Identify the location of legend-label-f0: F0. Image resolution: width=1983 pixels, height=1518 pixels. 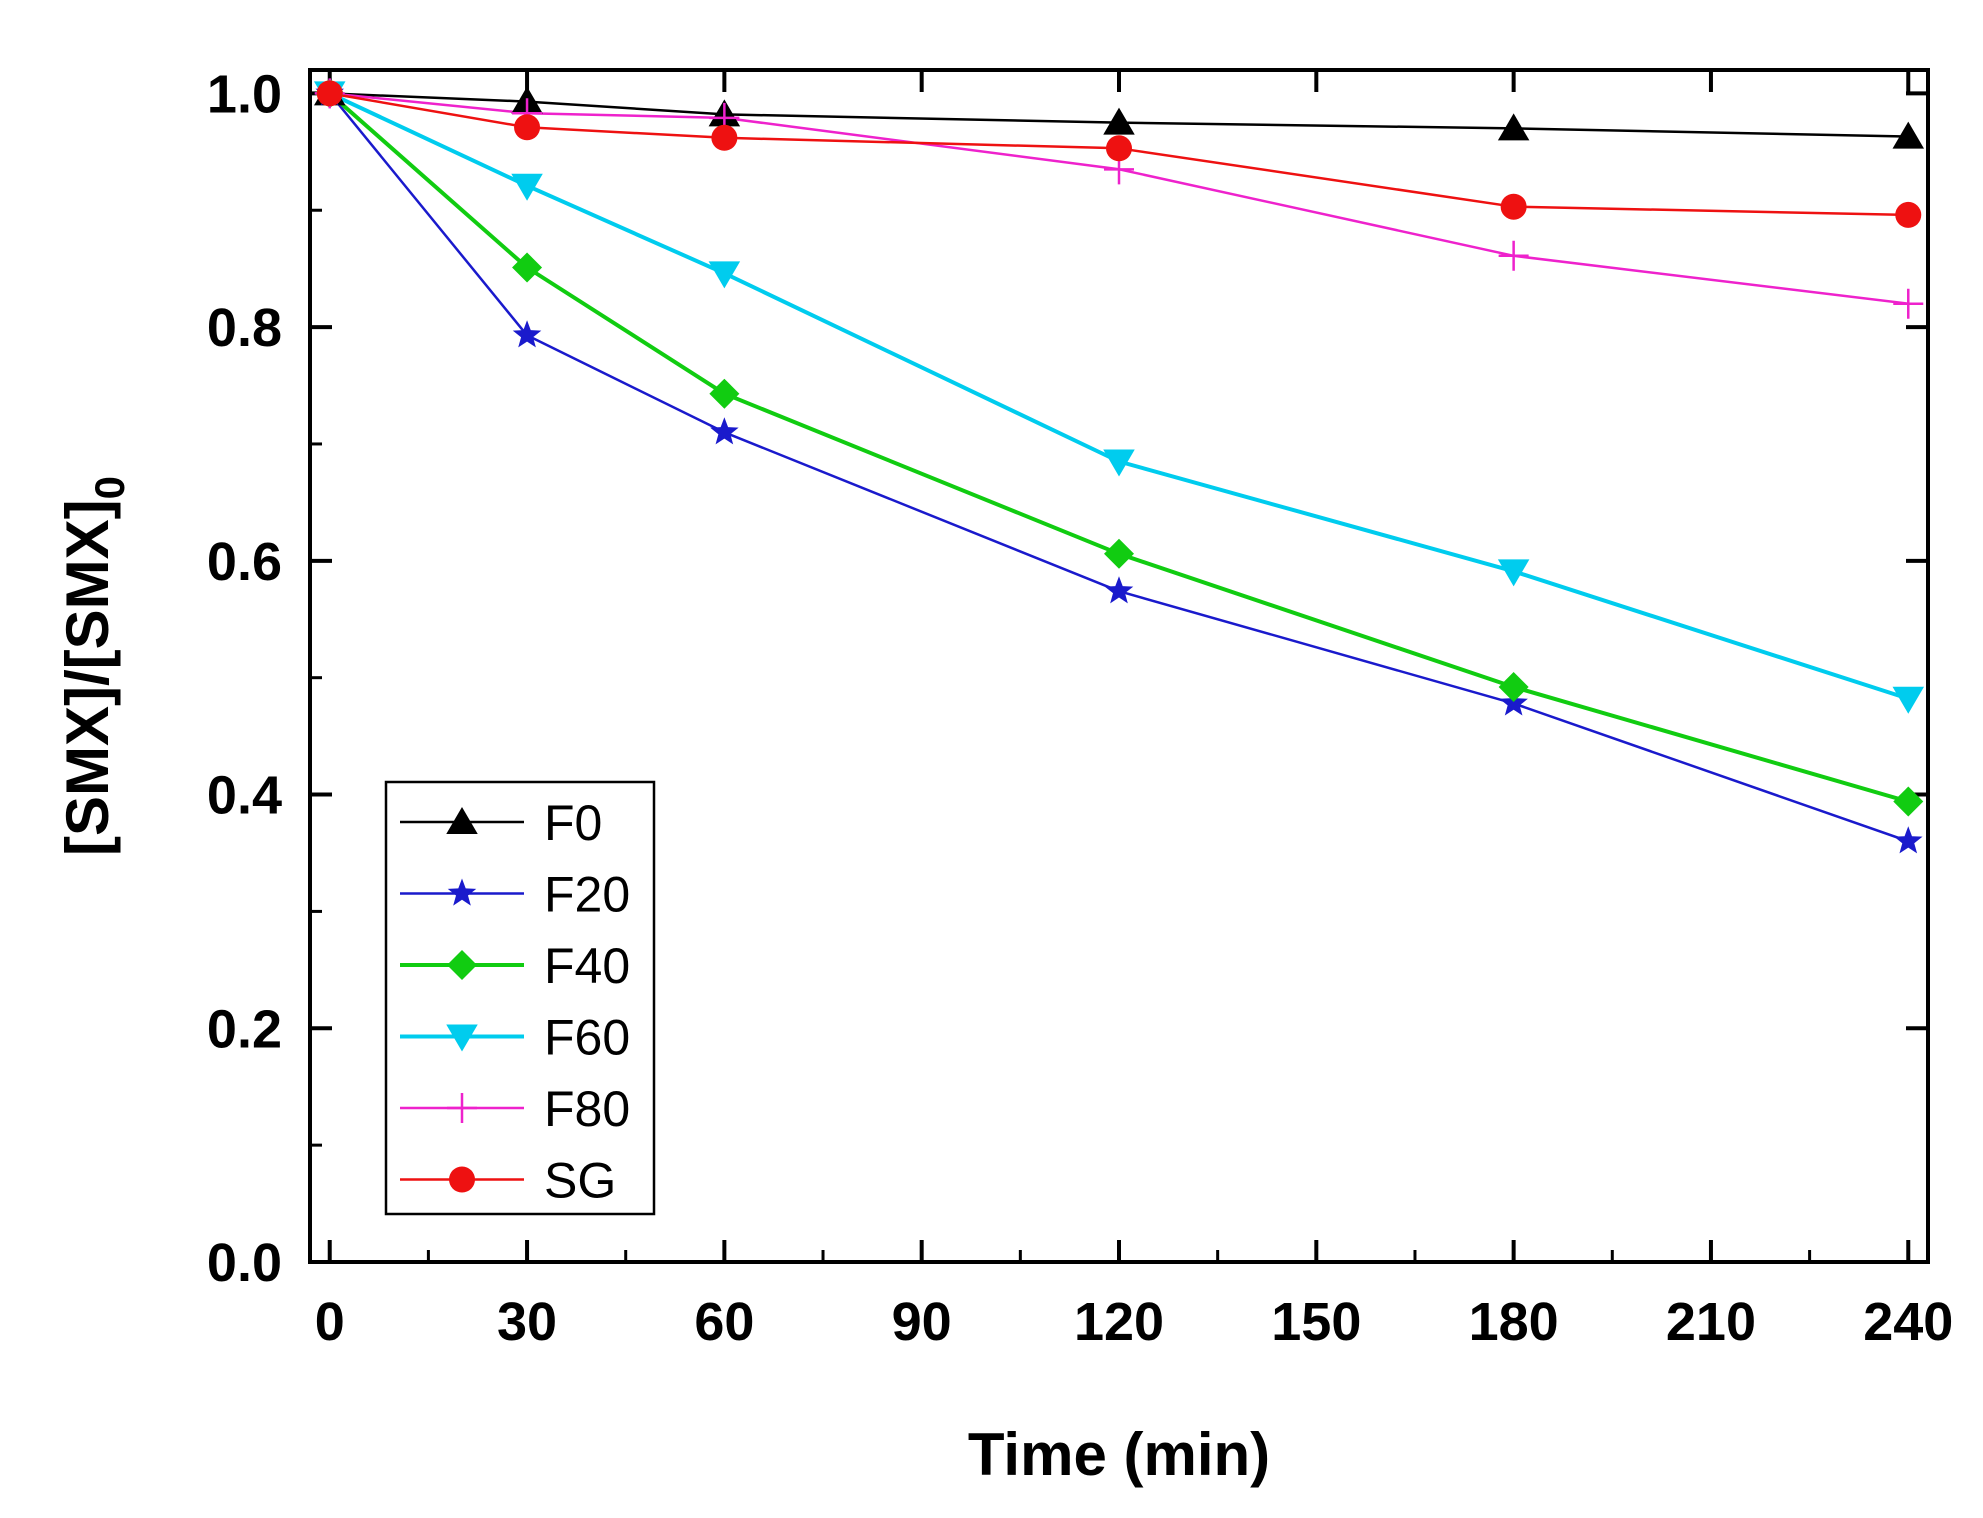
(573, 823).